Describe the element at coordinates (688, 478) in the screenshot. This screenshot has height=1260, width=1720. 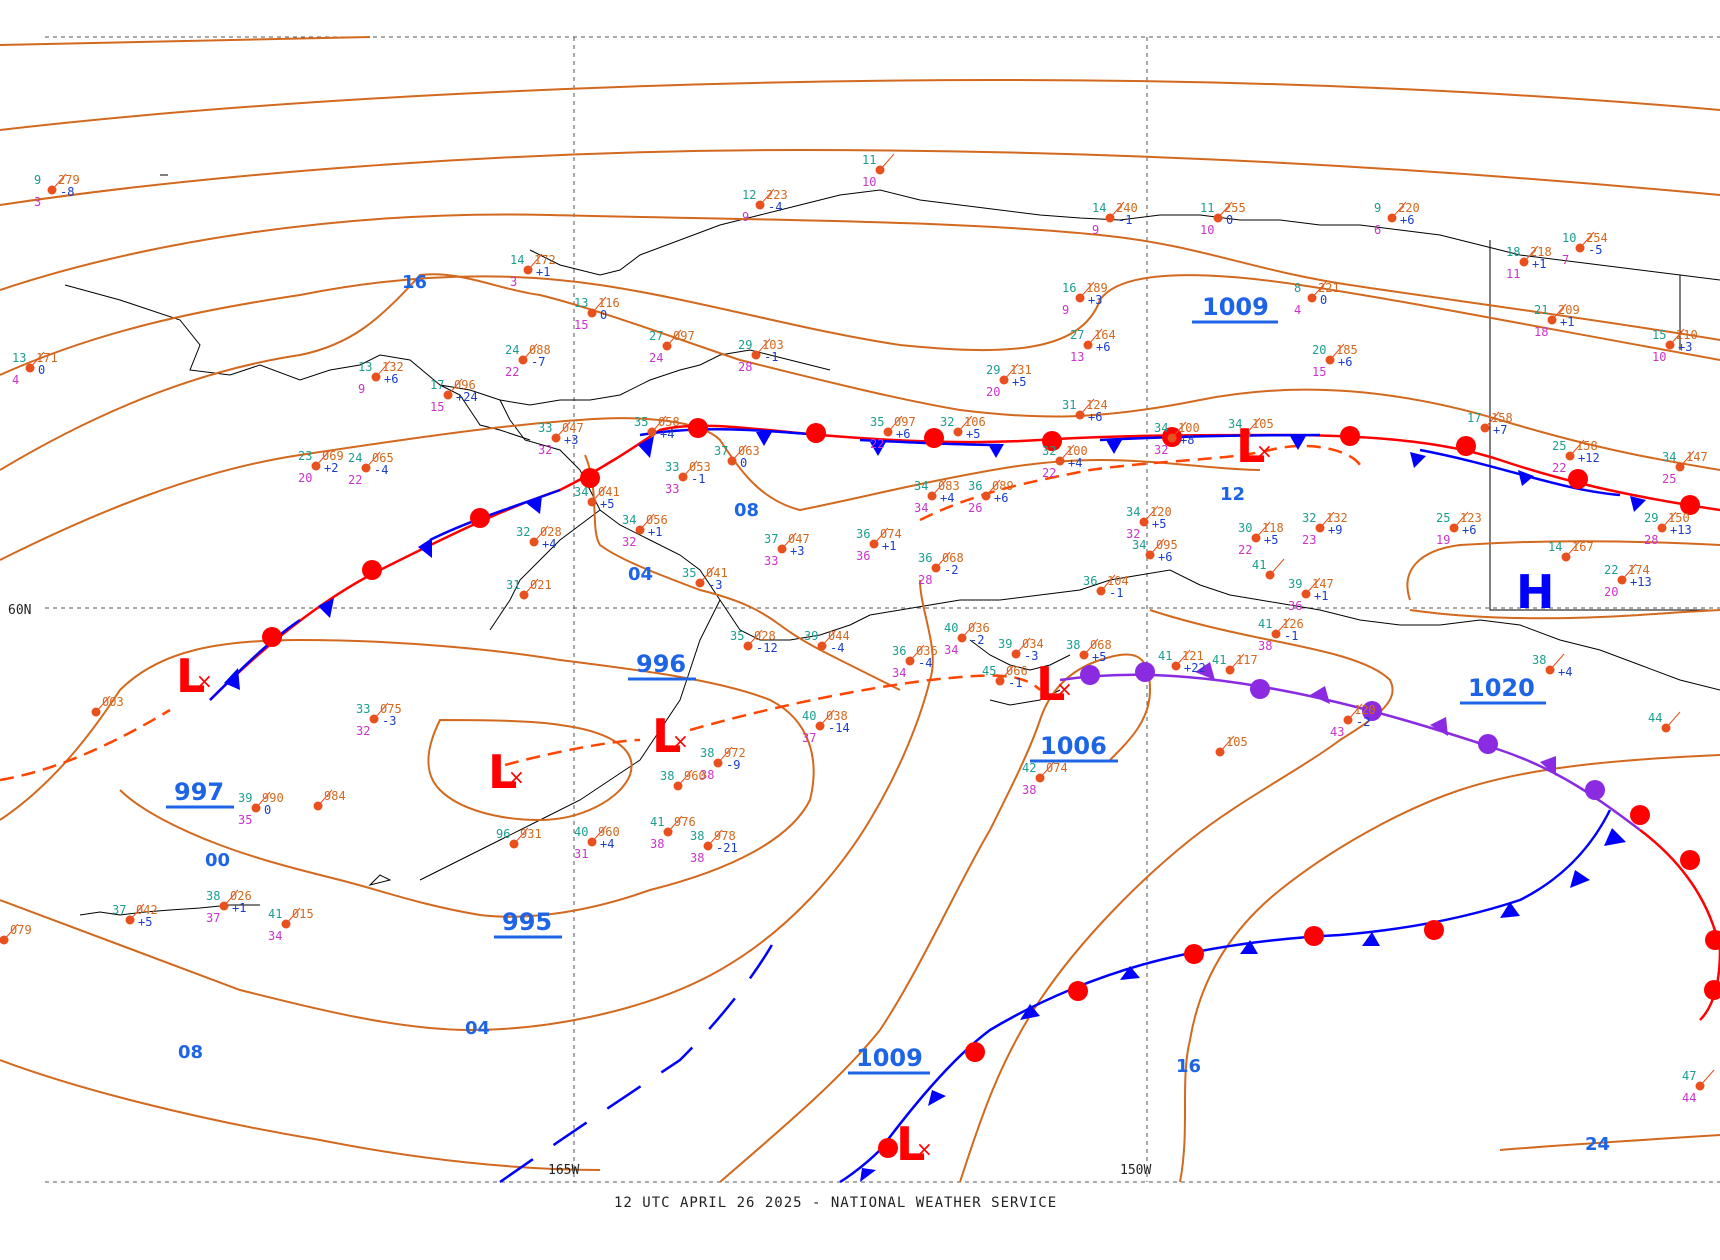
I see `station-plot: 33 053 33 -1` at that location.